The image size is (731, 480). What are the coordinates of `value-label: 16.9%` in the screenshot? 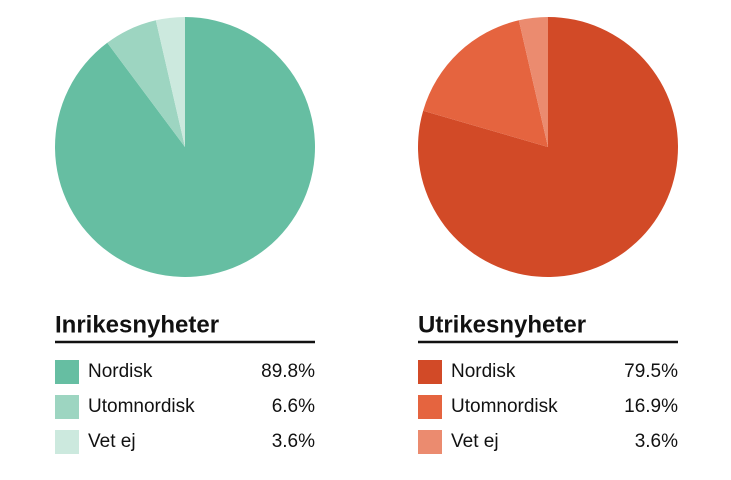 It's located at (651, 406).